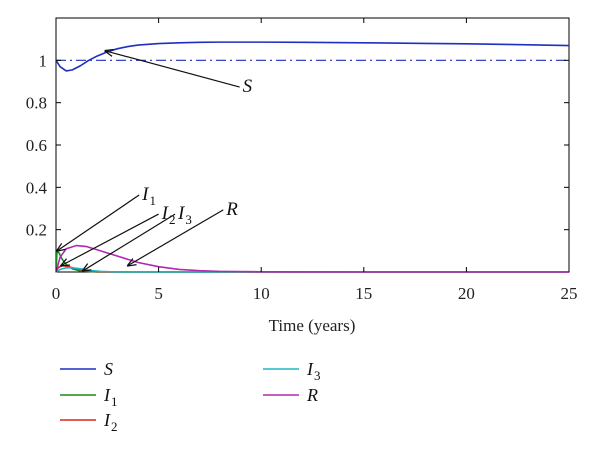 Image resolution: width=600 pixels, height=455 pixels. Describe the element at coordinates (312, 268) in the screenshot. I see `series-line-i2` at that location.